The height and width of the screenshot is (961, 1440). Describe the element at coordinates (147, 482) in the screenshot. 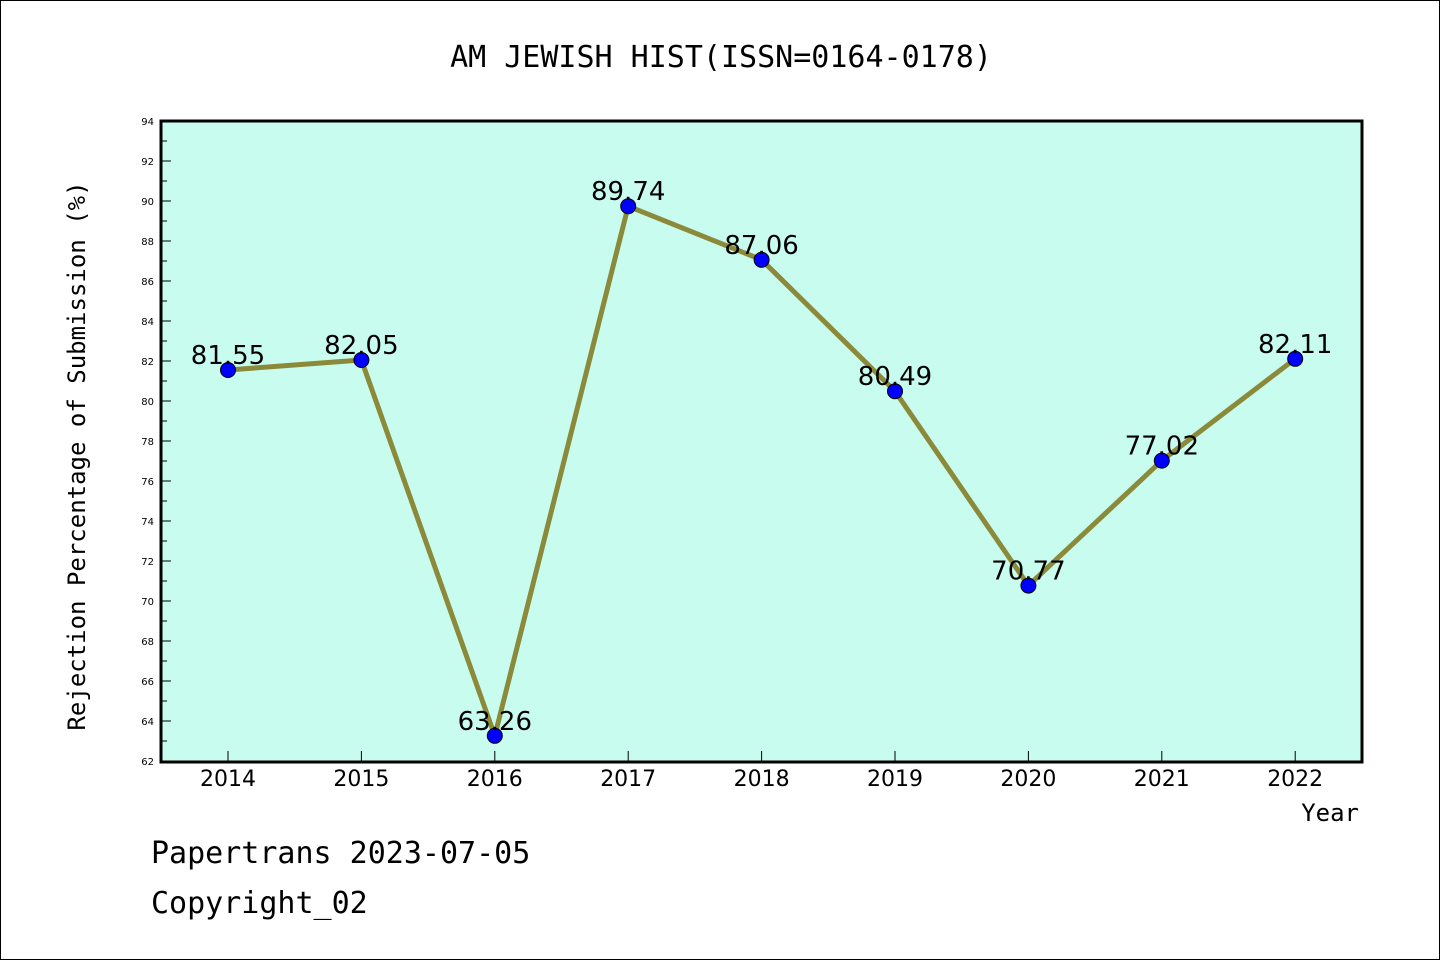

I see `y-tick-label: 76` at that location.